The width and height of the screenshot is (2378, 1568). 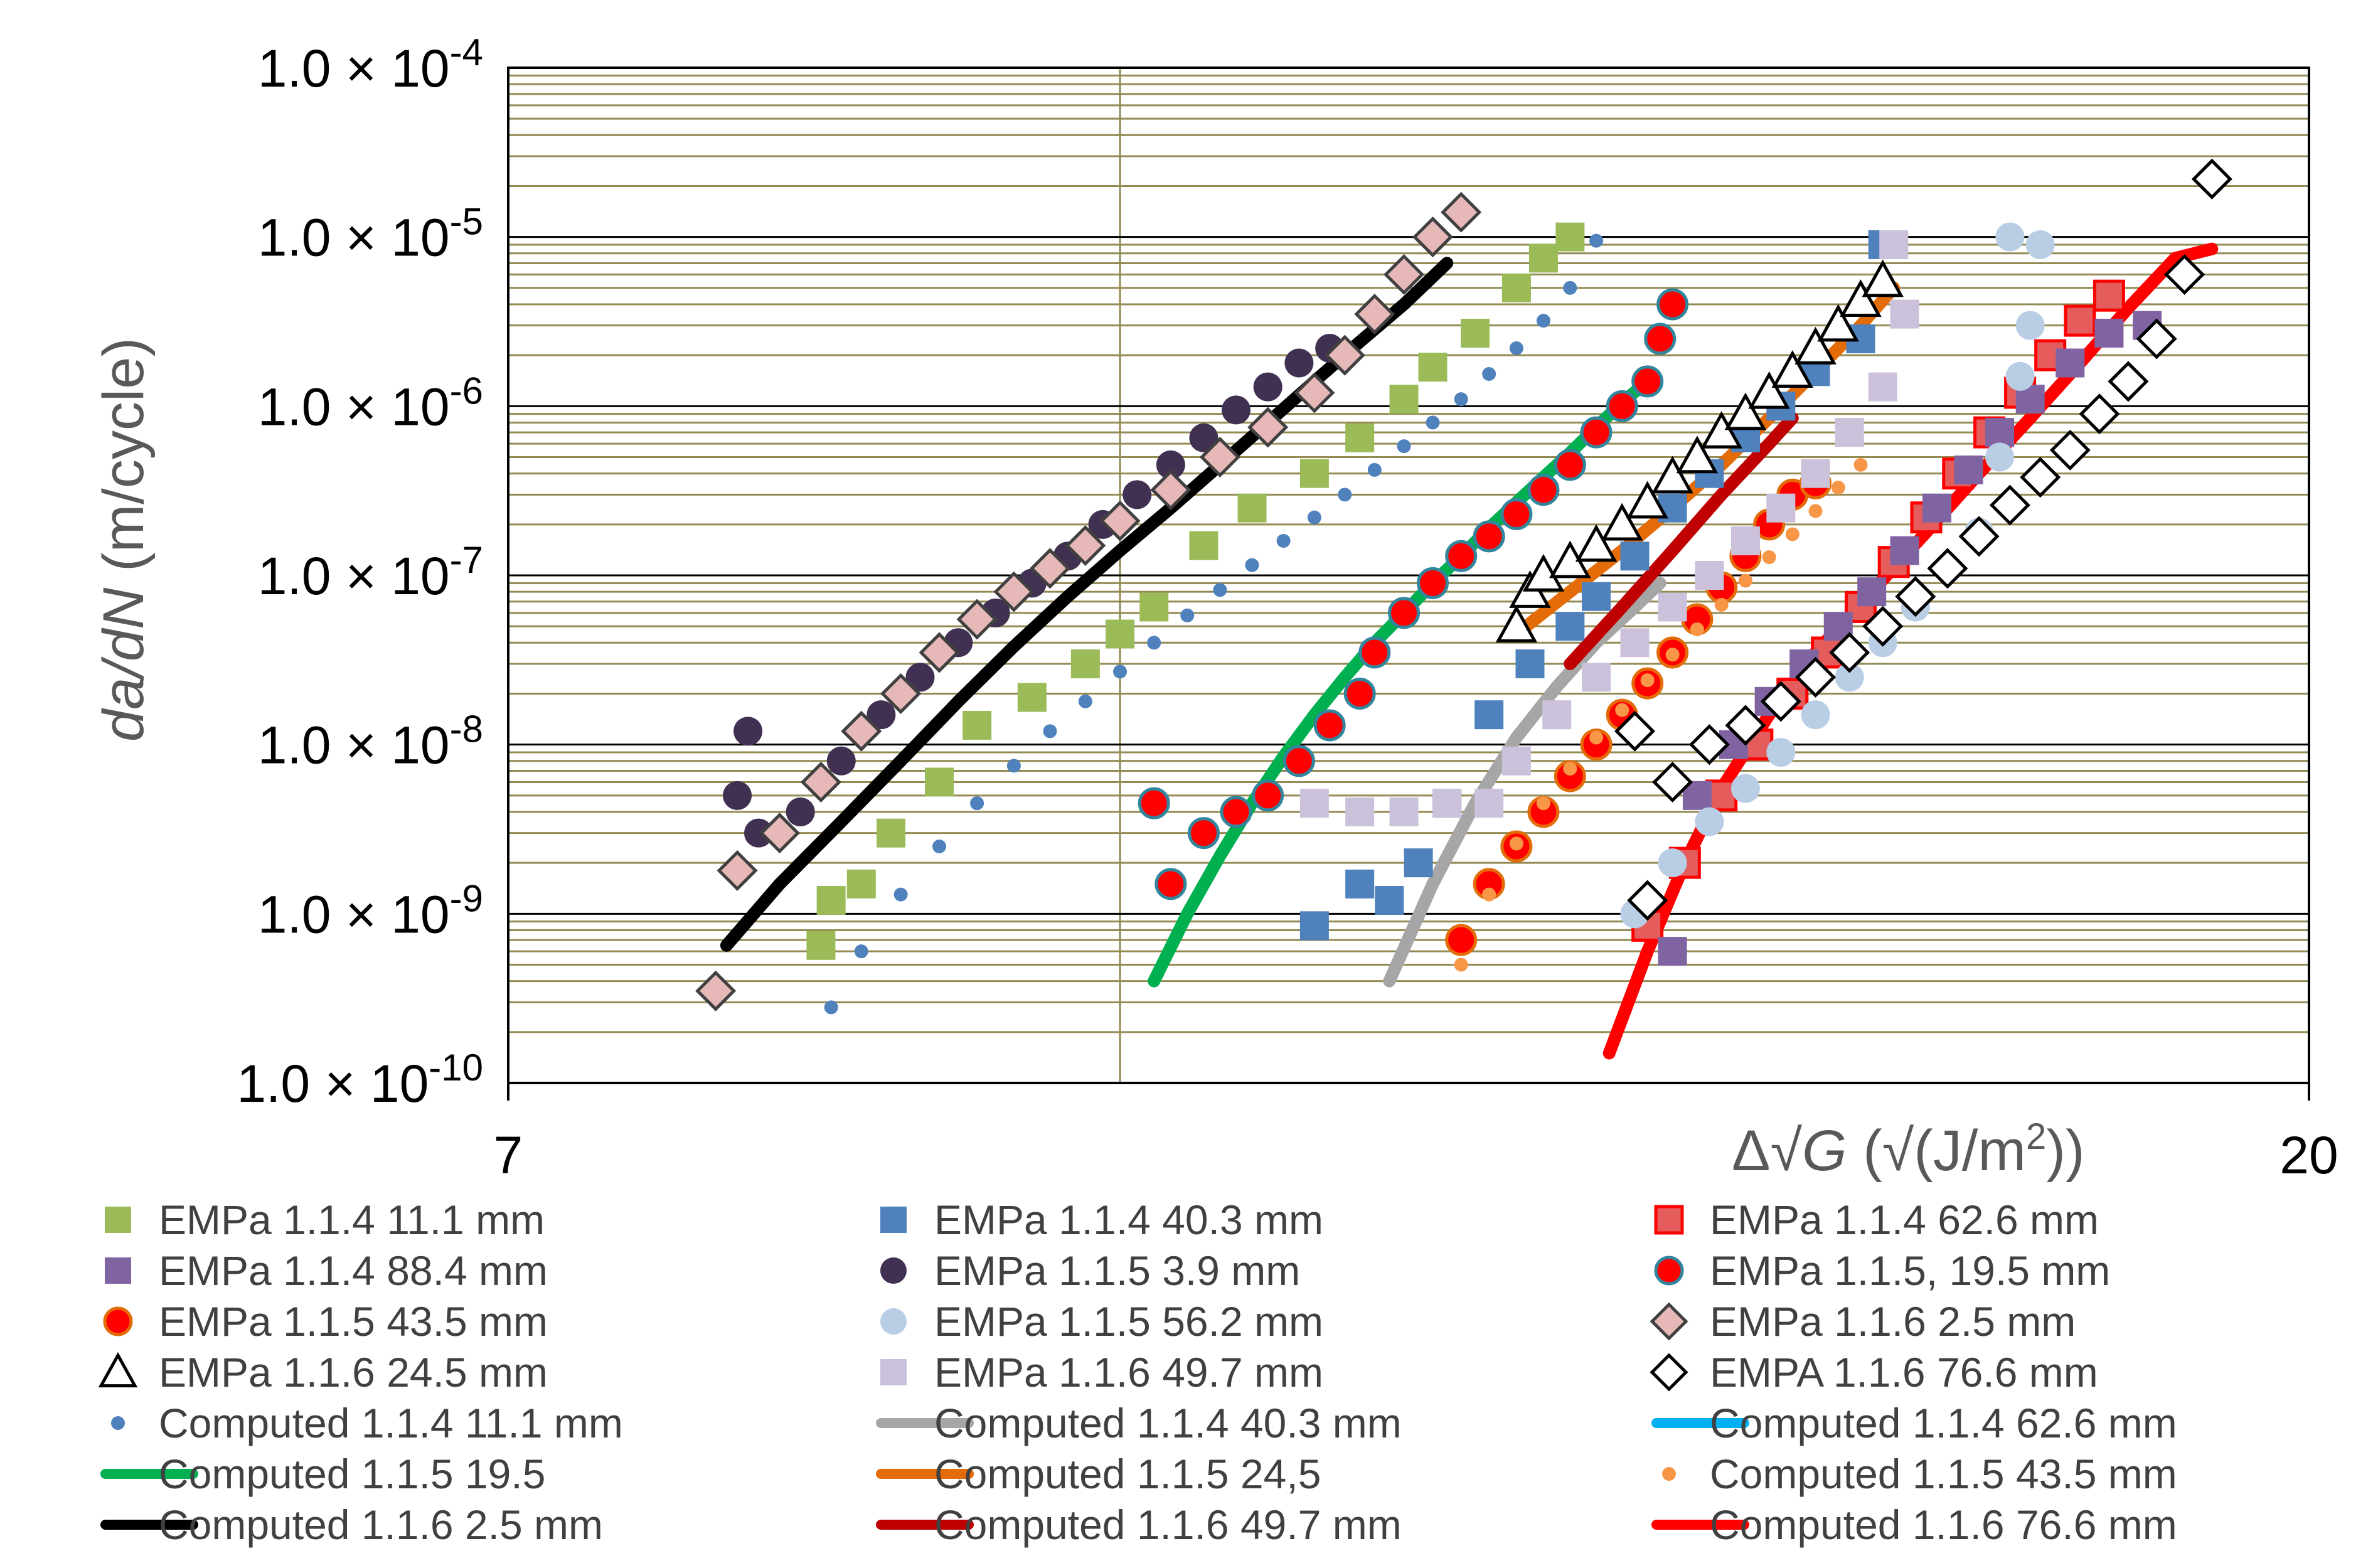 I want to click on y-tick-mantissa: 1.0 × 10, so click(x=354, y=914).